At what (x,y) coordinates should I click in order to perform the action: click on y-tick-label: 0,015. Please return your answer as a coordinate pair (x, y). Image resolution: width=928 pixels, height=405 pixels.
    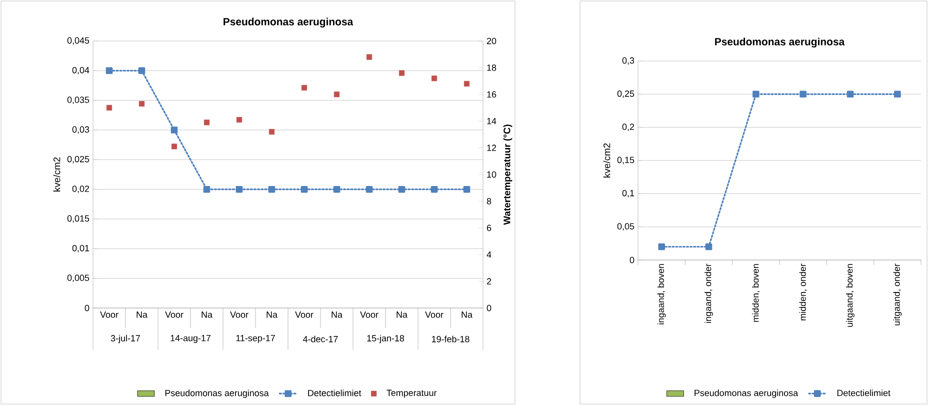
    Looking at the image, I should click on (78, 219).